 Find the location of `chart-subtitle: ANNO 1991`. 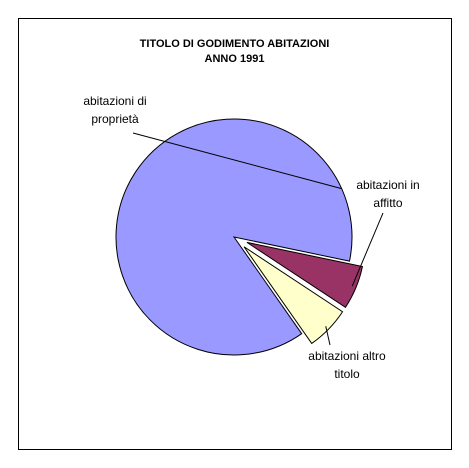

chart-subtitle: ANNO 1991 is located at coordinates (234, 59).